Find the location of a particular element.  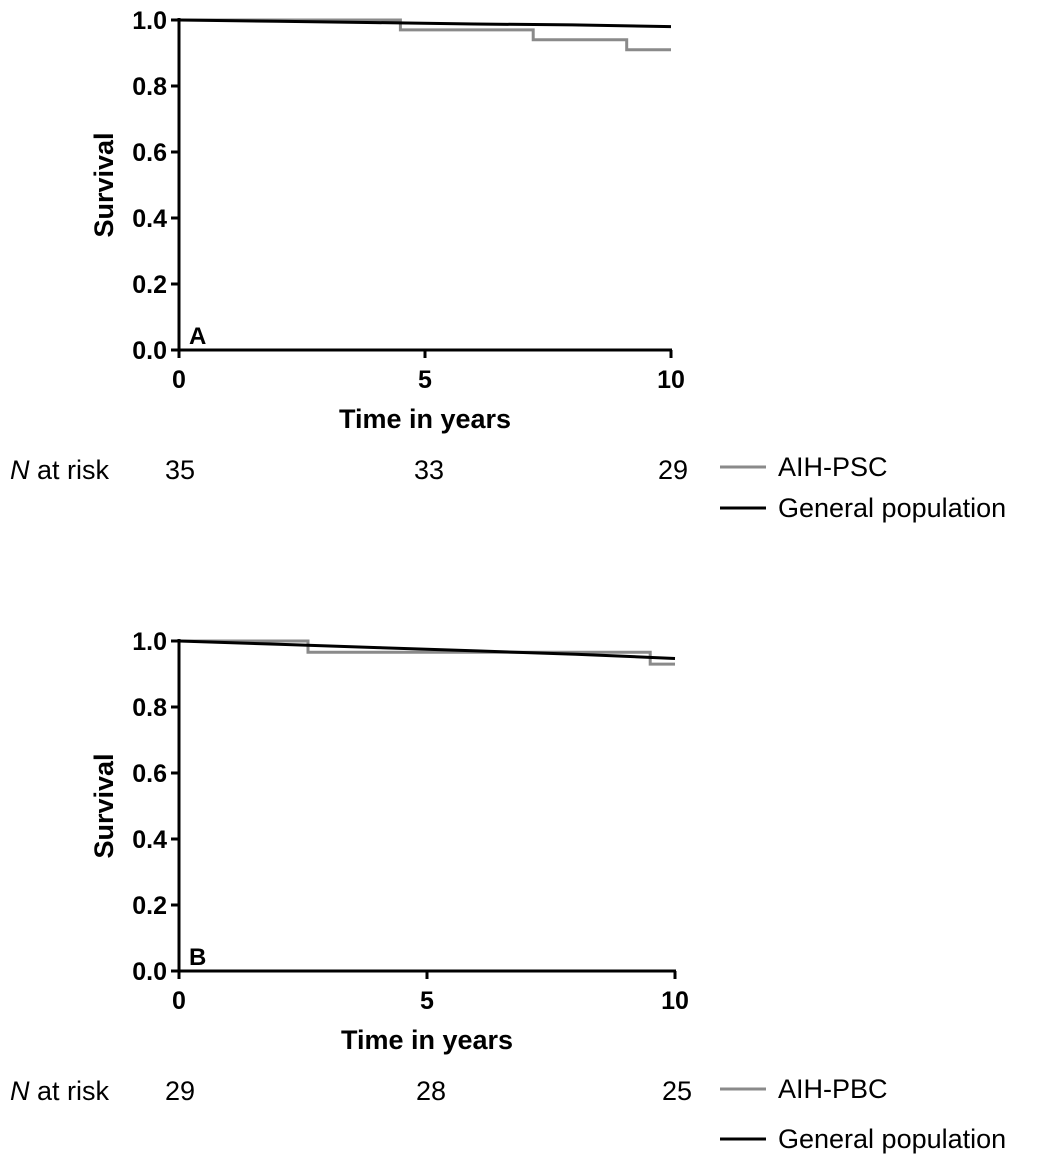

risk-count: 35 is located at coordinates (180, 470).